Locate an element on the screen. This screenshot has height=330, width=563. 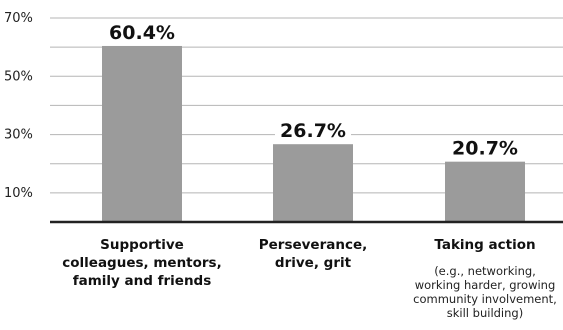
data-label: 60.4% is located at coordinates (142, 33).